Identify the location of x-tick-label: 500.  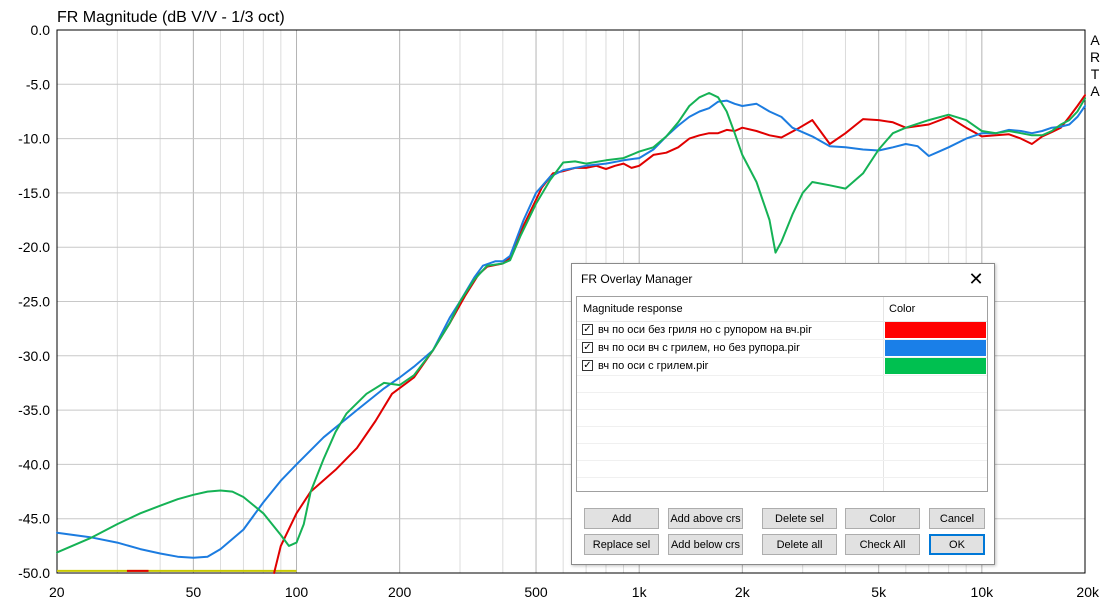
(536, 592).